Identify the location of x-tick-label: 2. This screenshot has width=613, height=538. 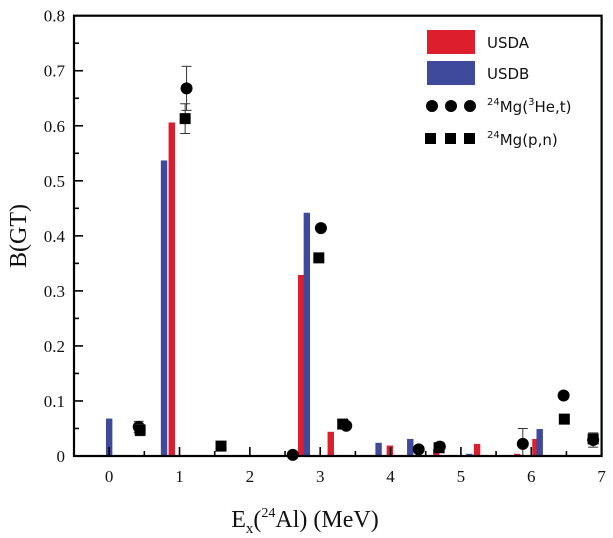
(250, 476).